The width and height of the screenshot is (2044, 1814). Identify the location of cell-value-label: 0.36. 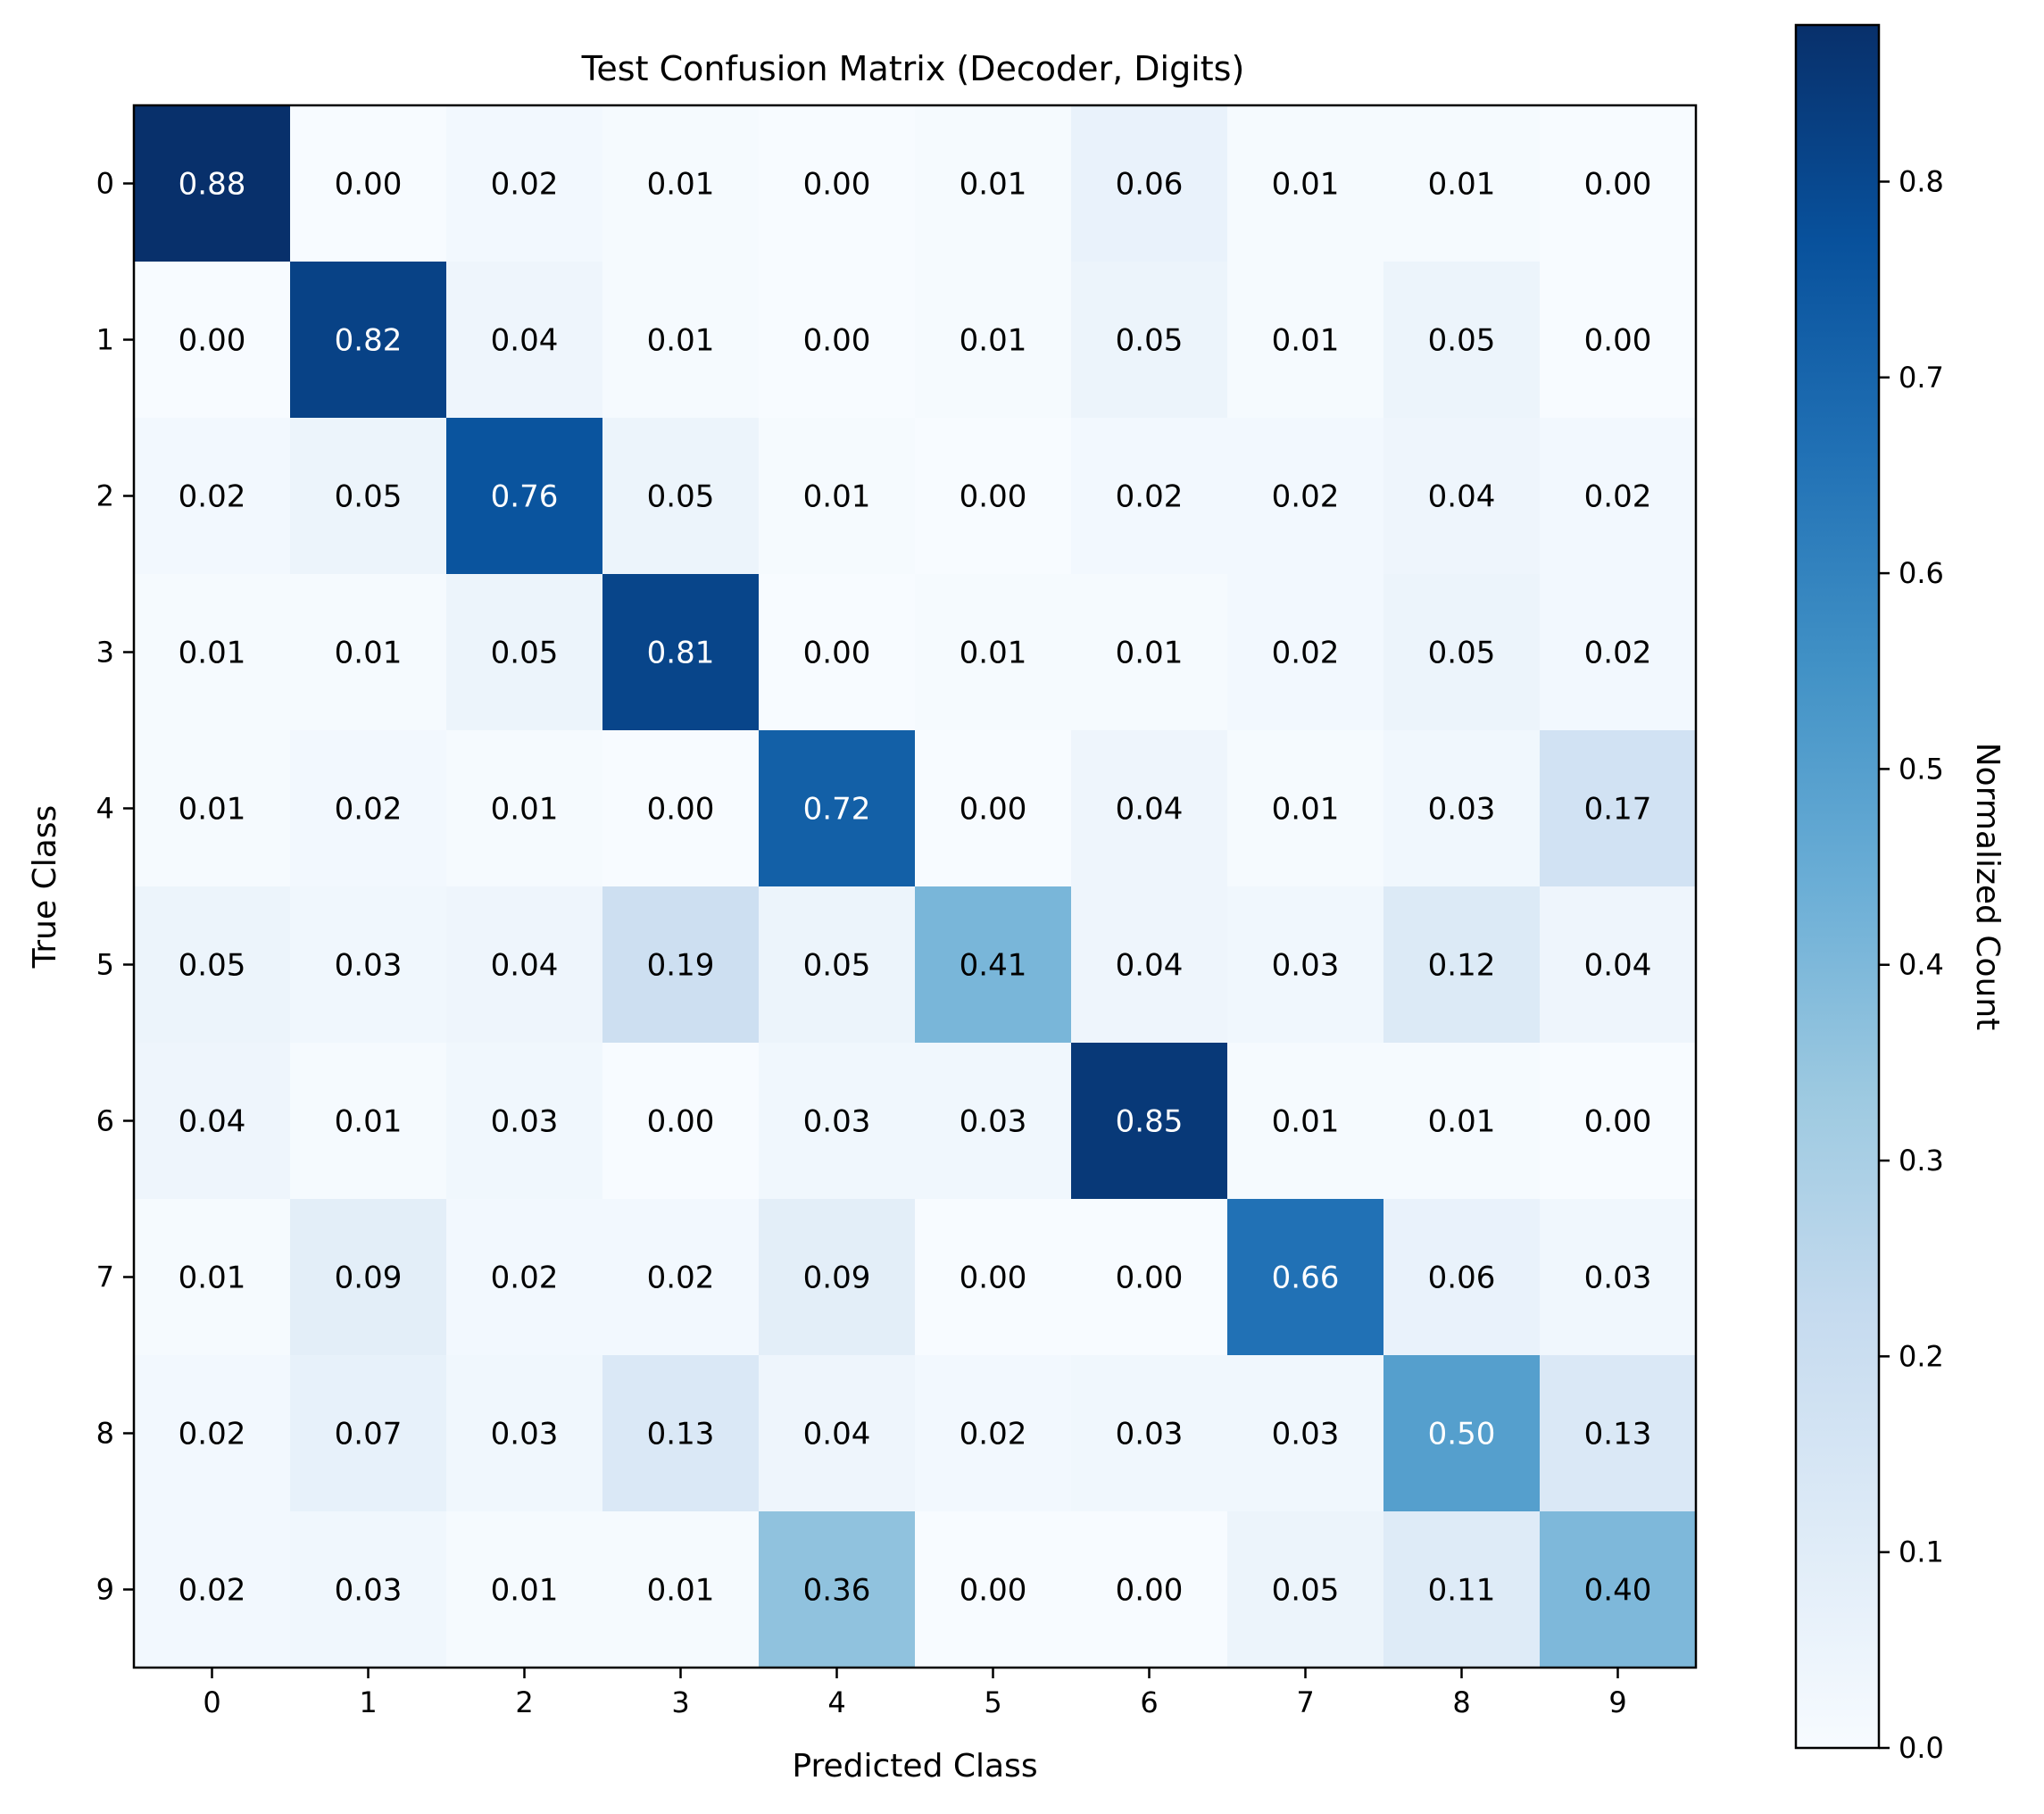
(837, 1591).